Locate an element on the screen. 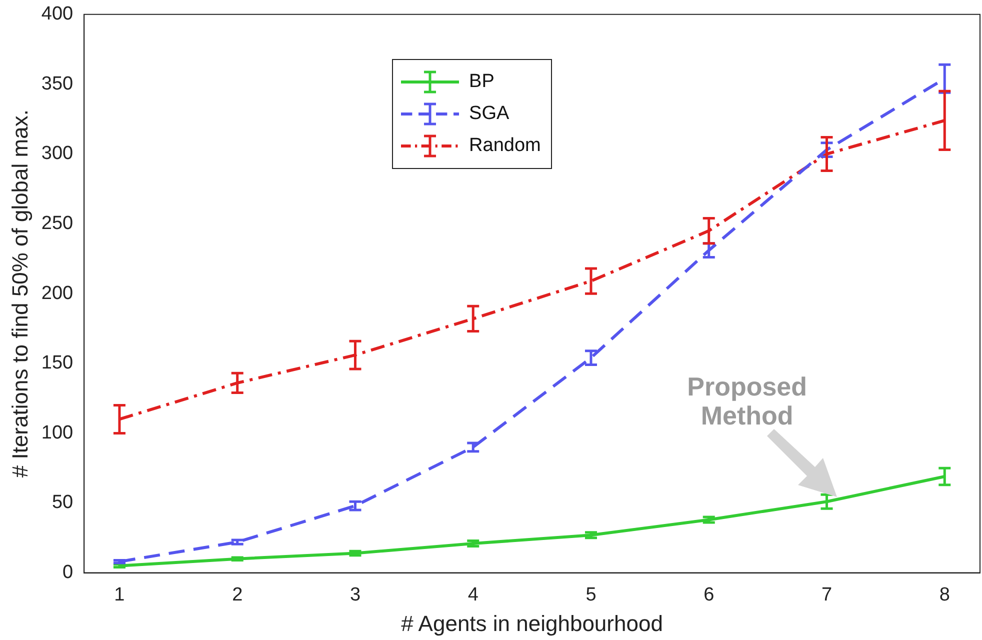  y-tick-label: 150 is located at coordinates (57, 363).